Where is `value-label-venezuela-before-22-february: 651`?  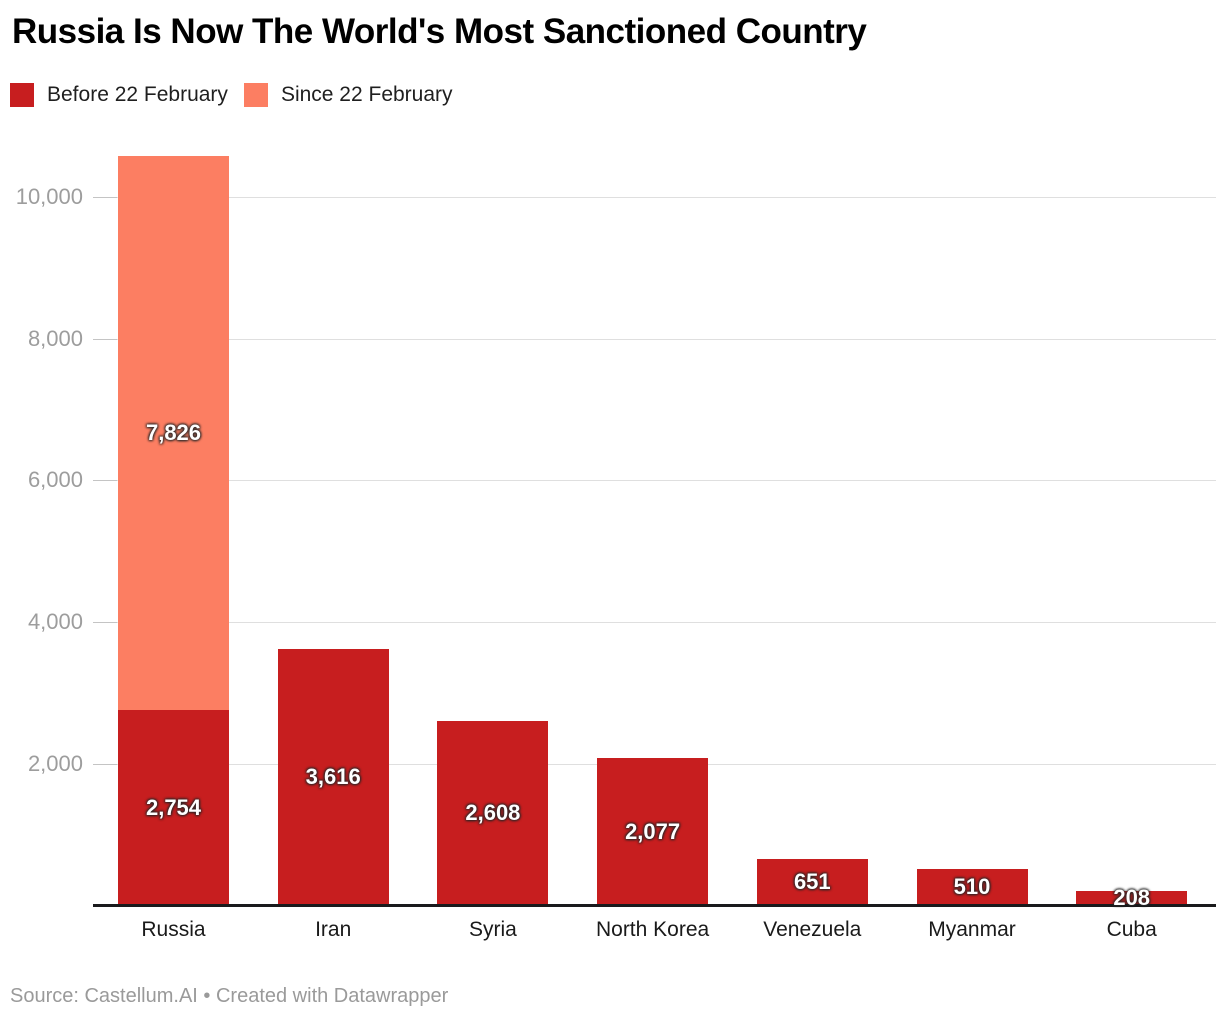
value-label-venezuela-before-22-february: 651 is located at coordinates (812, 882).